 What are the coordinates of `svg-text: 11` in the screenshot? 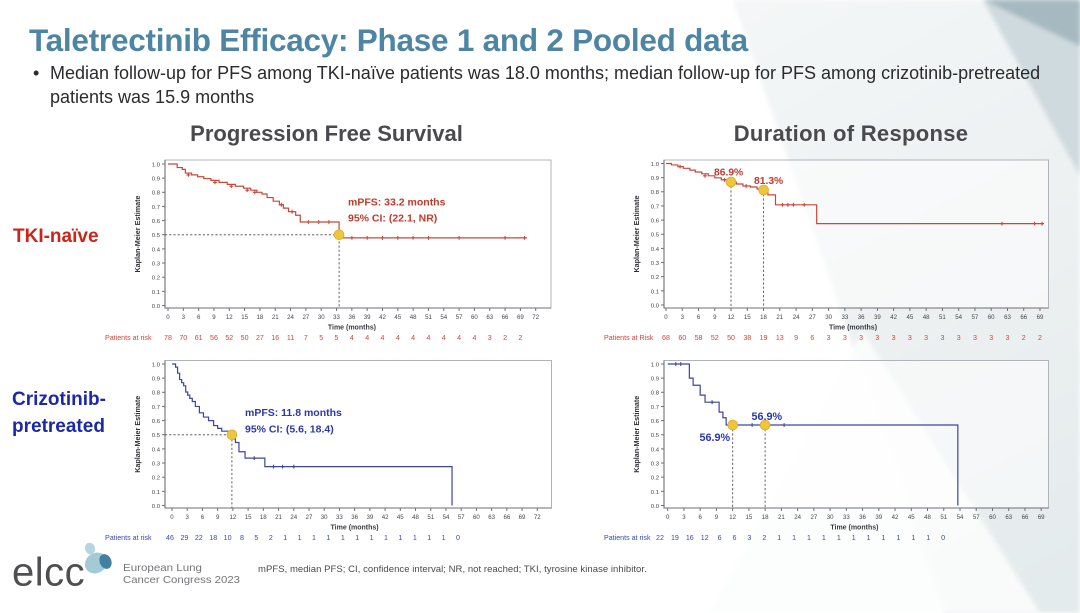 It's located at (290, 338).